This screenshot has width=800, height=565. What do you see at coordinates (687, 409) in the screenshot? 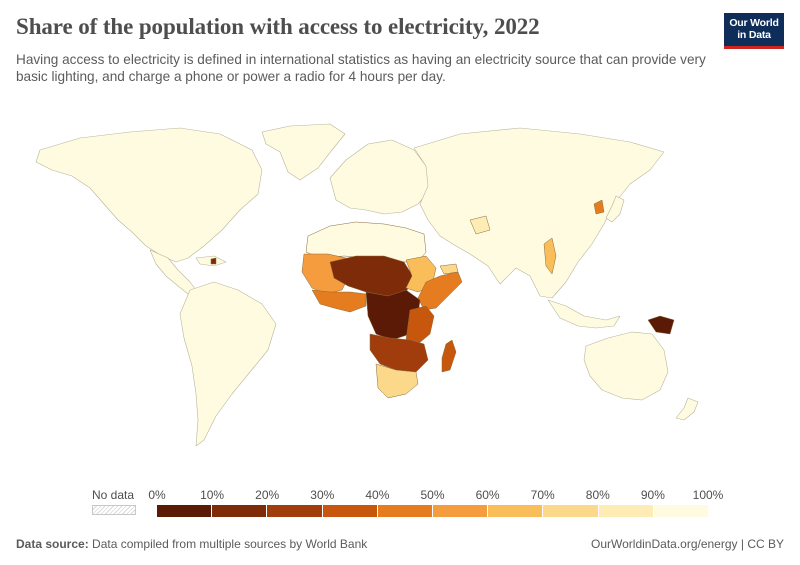
I see `region-new-zealand` at bounding box center [687, 409].